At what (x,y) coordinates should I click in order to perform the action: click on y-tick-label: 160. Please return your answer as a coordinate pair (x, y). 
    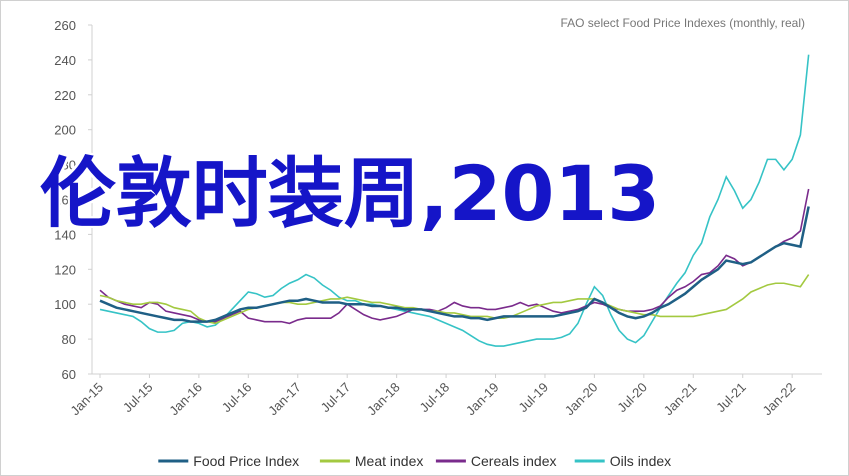
    Looking at the image, I should click on (65, 200).